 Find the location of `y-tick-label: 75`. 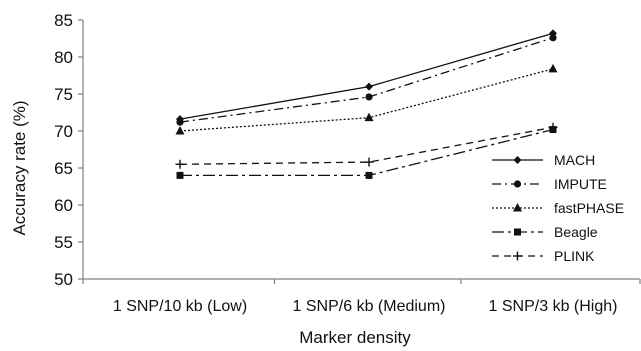

y-tick-label: 75 is located at coordinates (63, 94).